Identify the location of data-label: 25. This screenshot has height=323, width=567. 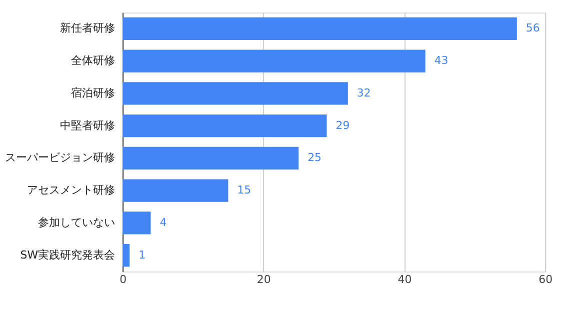
(315, 157).